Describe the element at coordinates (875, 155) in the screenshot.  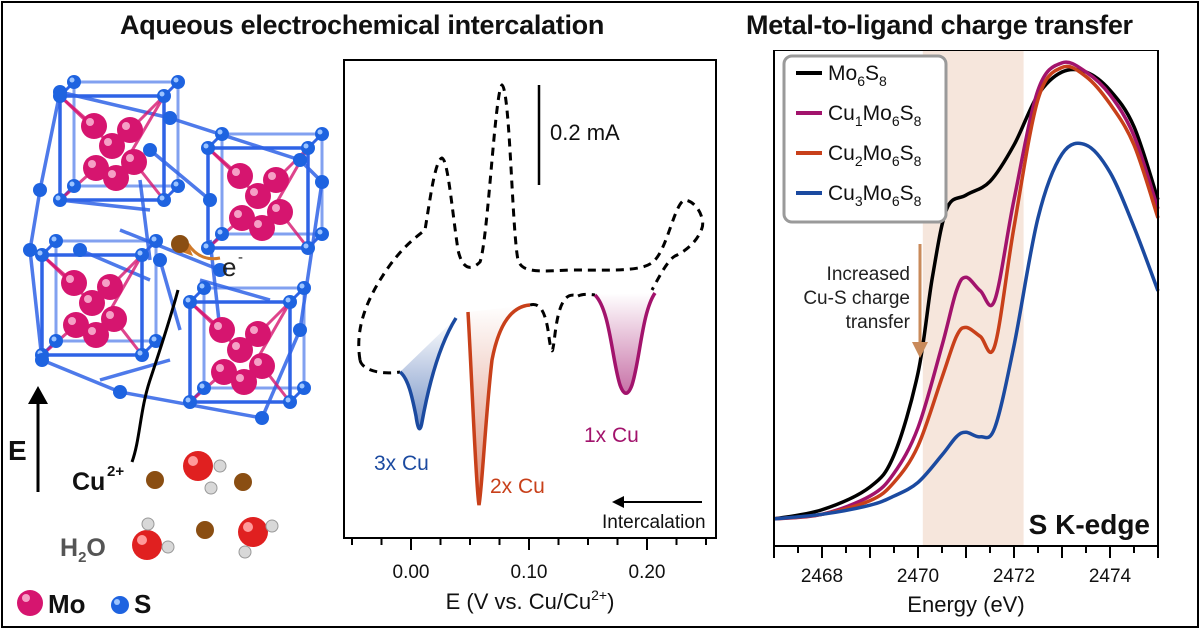
I see `legend-label-2: Cu2Mo6S8` at that location.